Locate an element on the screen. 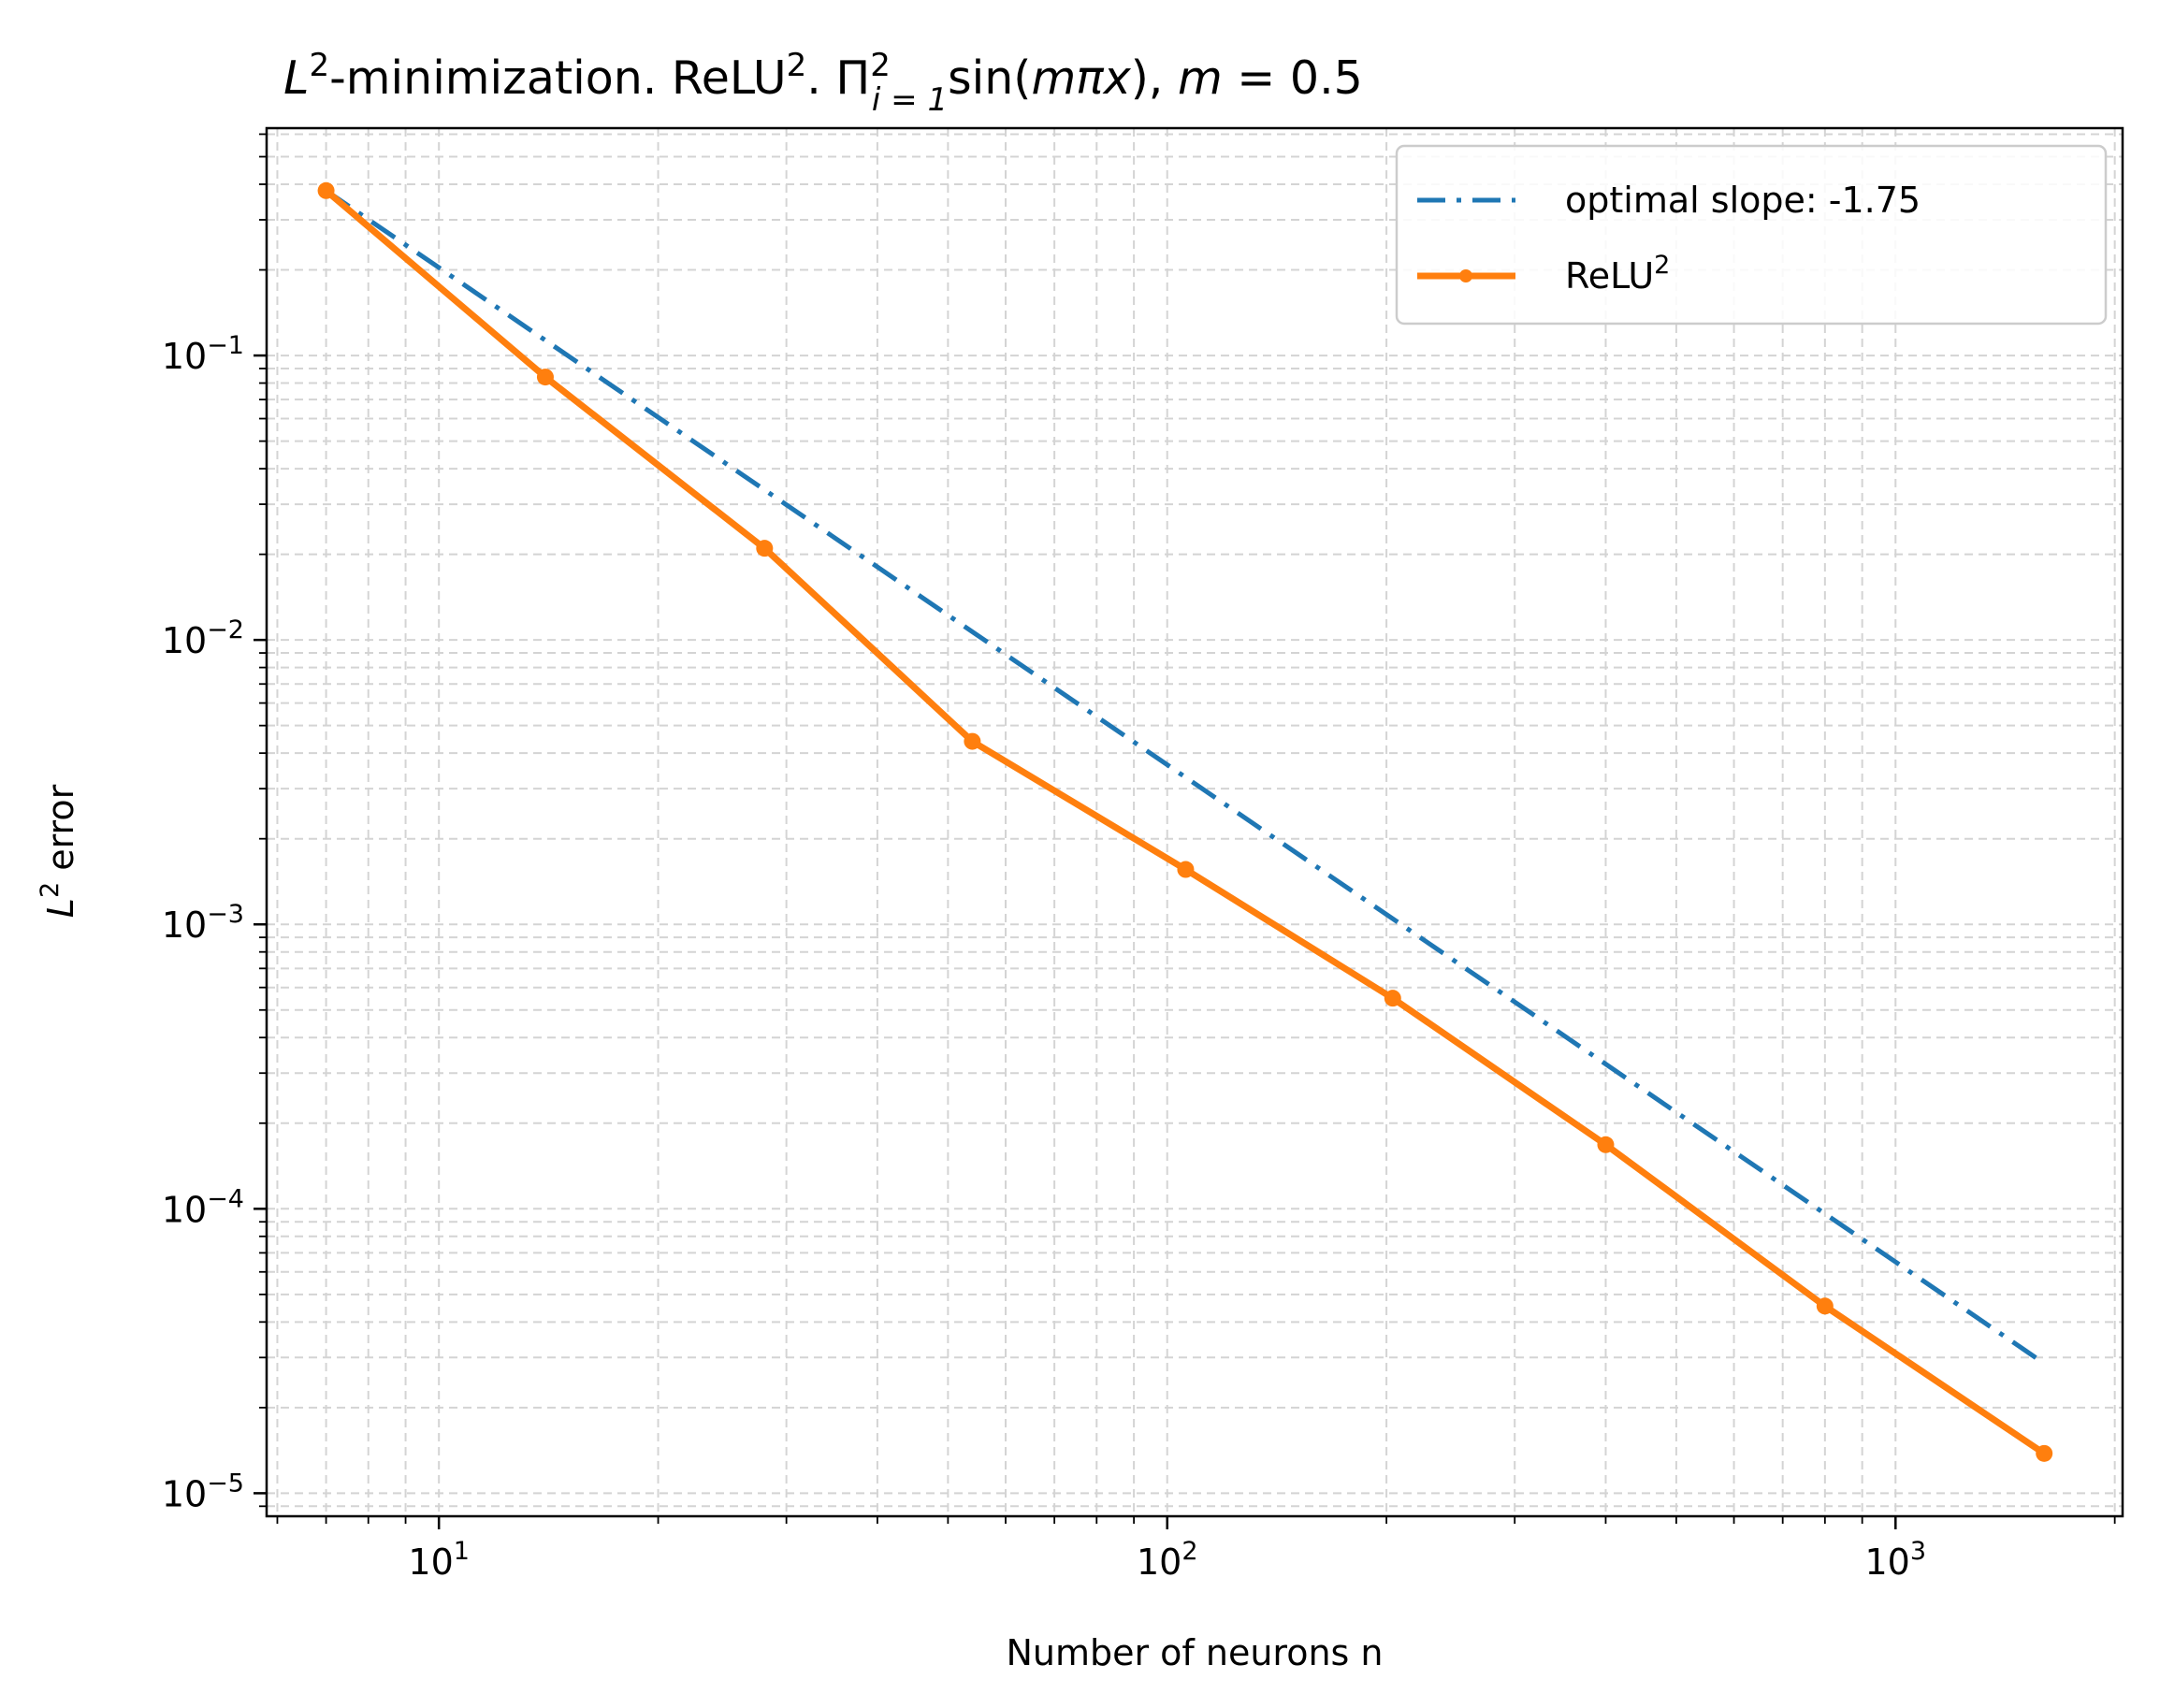  legend-label-relu: ReLU2 is located at coordinates (1617, 274).